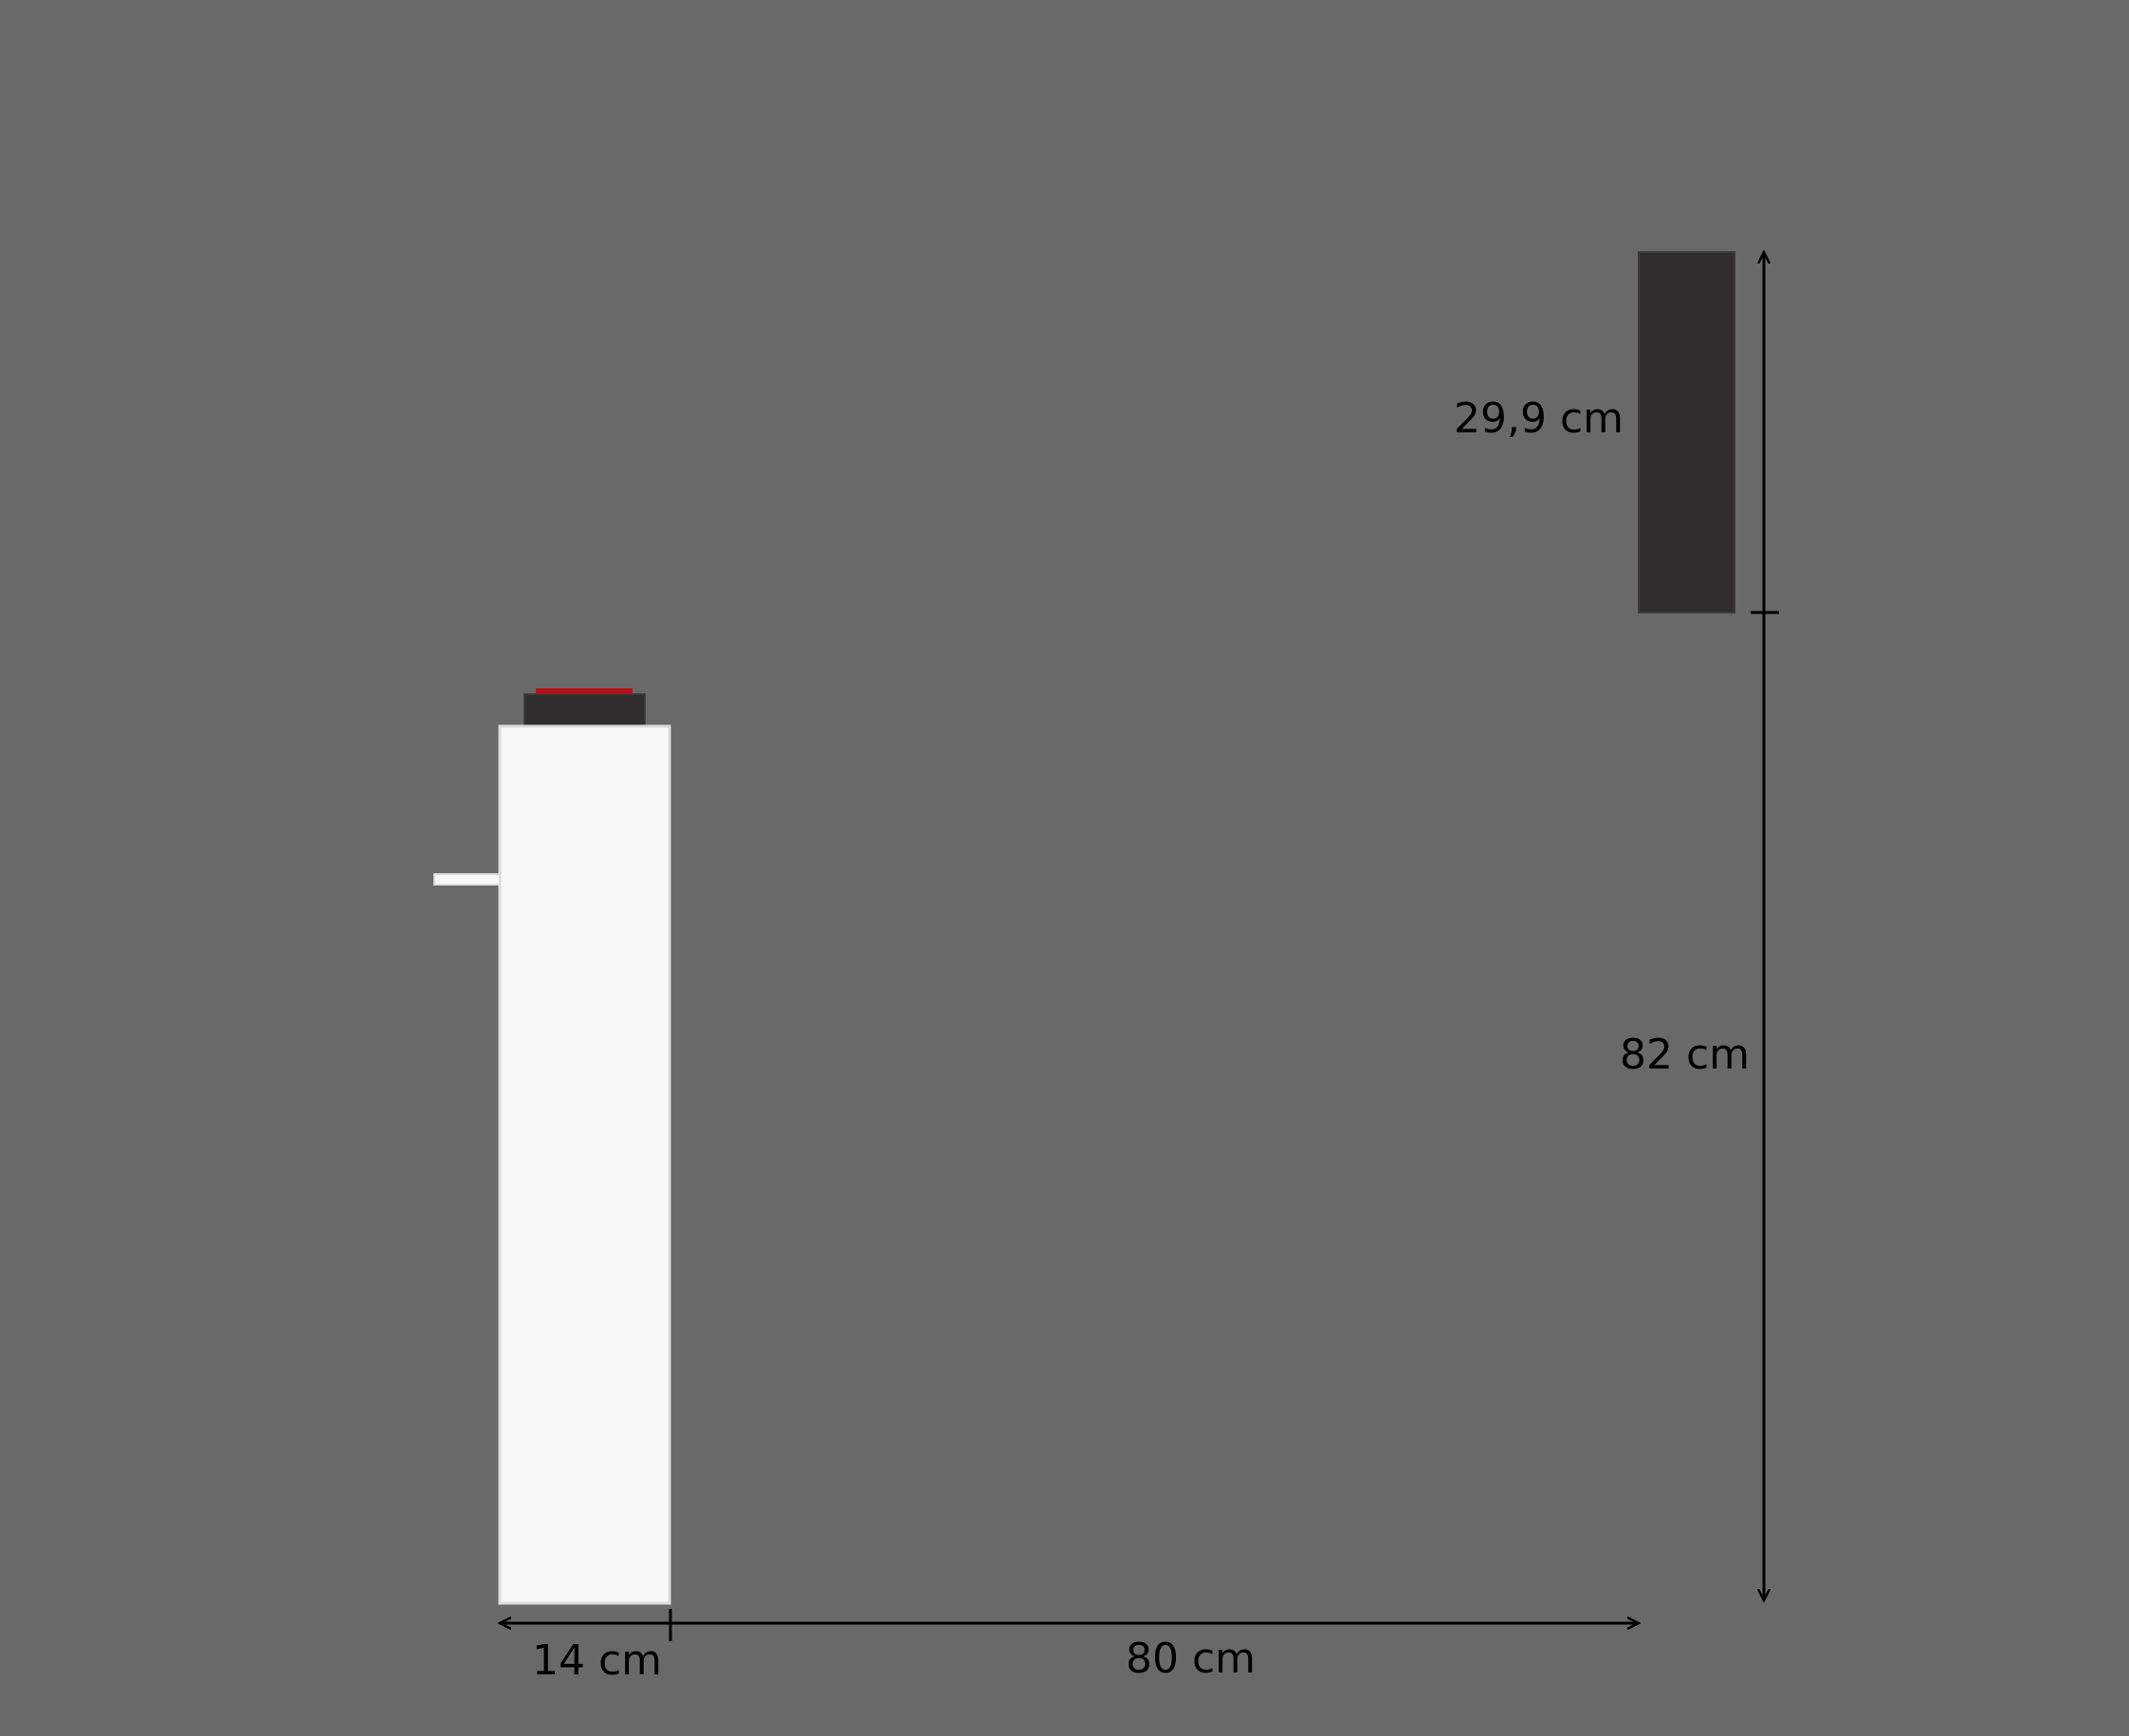 This screenshot has height=1736, width=2129. Describe the element at coordinates (584, 1164) in the screenshot. I see `cabinet` at that location.